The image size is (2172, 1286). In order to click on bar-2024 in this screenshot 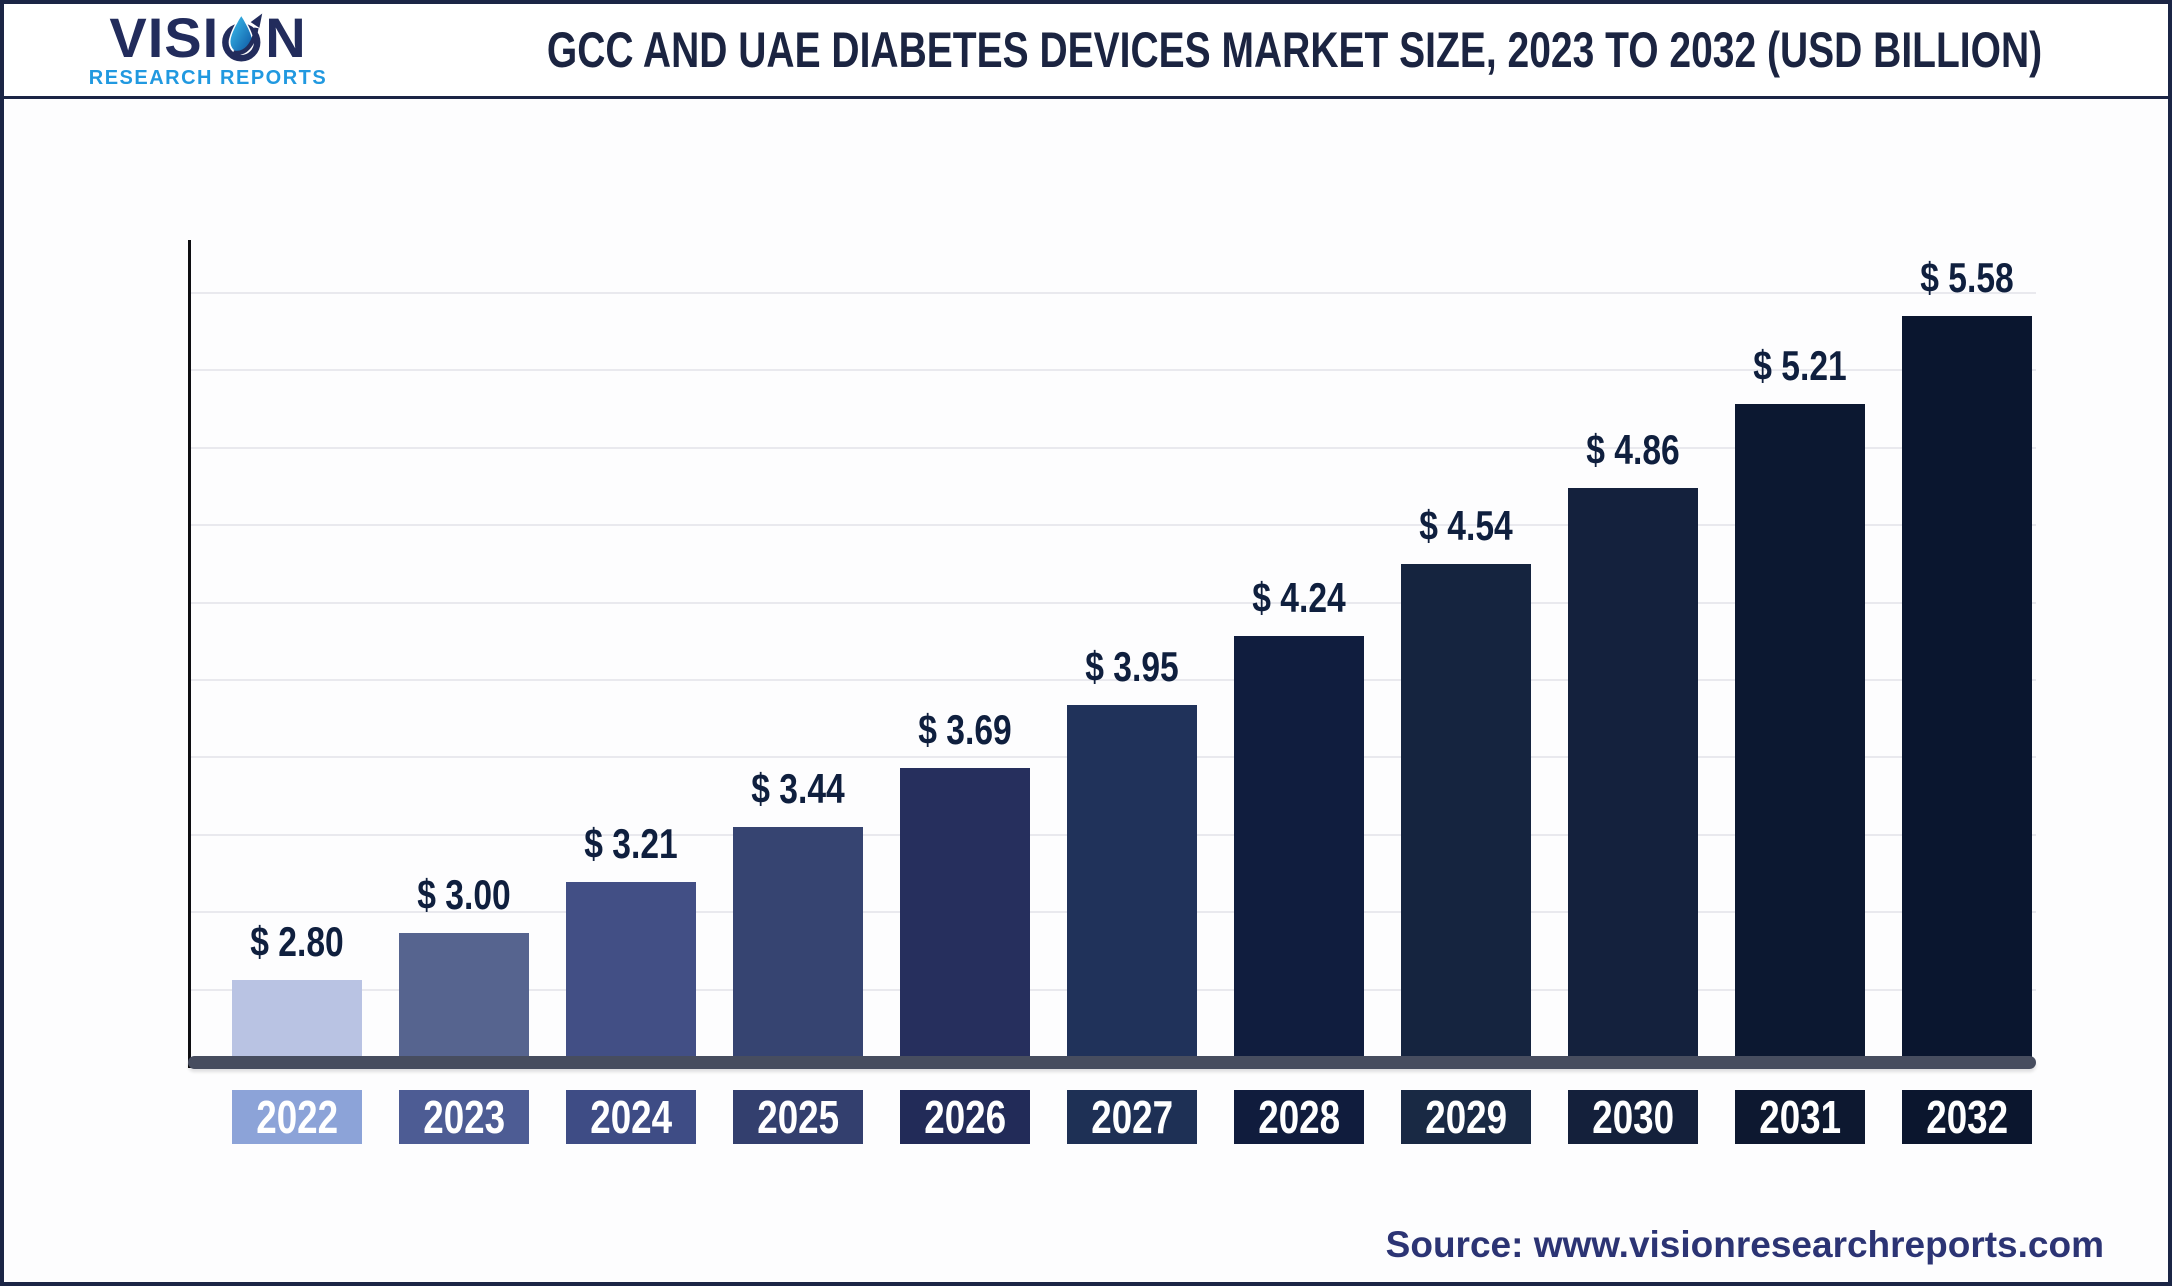, I will do `click(631, 970)`.